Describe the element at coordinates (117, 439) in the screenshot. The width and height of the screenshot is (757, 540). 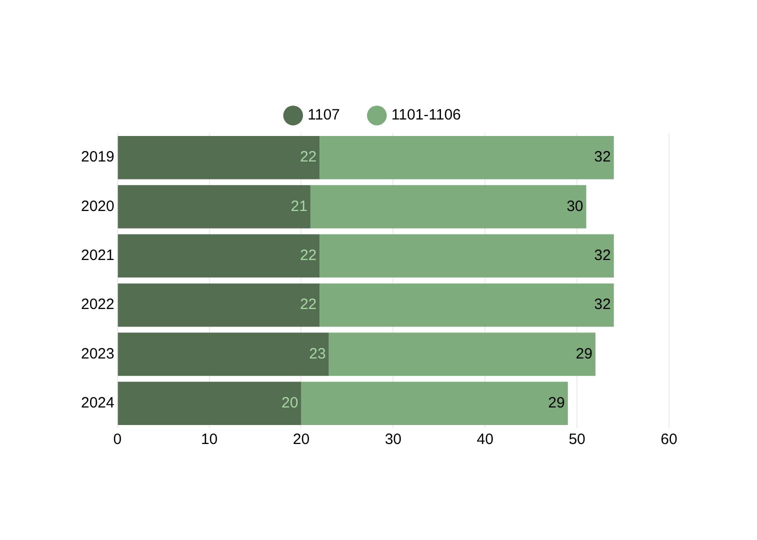
I see `x-tick-label: 0` at that location.